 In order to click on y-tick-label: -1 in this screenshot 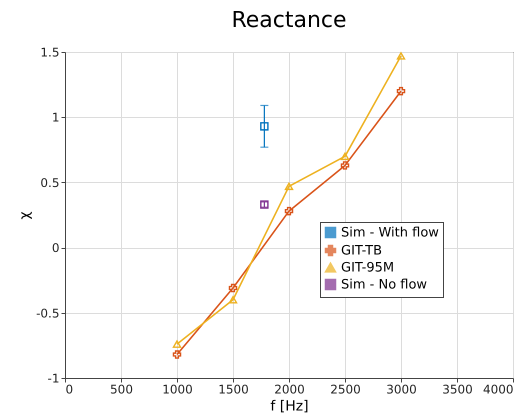, I will do `click(54, 379)`.